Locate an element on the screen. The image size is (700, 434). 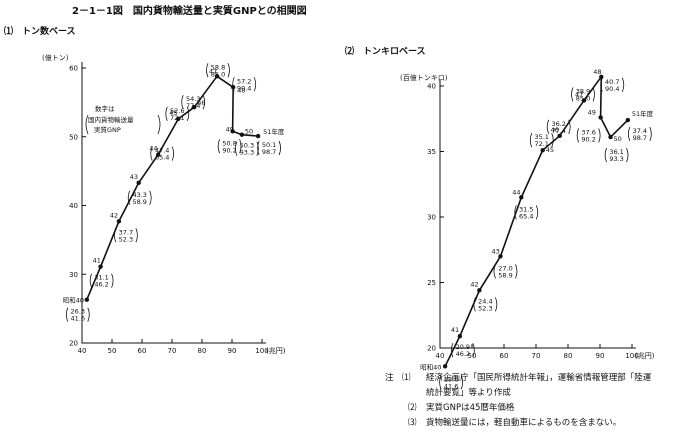
chart-2-value-gnp: 90.4 is located at coordinates (612, 89).